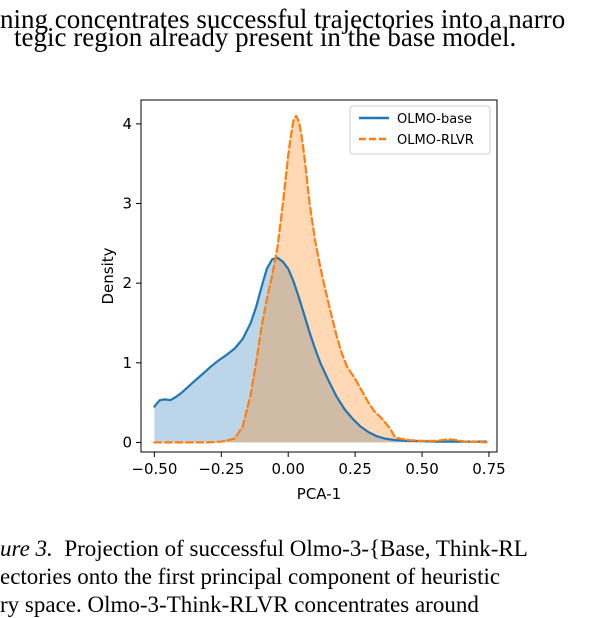 The height and width of the screenshot is (618, 602). I want to click on legend: OLMO-base OLMO-RLVR, so click(420, 130).